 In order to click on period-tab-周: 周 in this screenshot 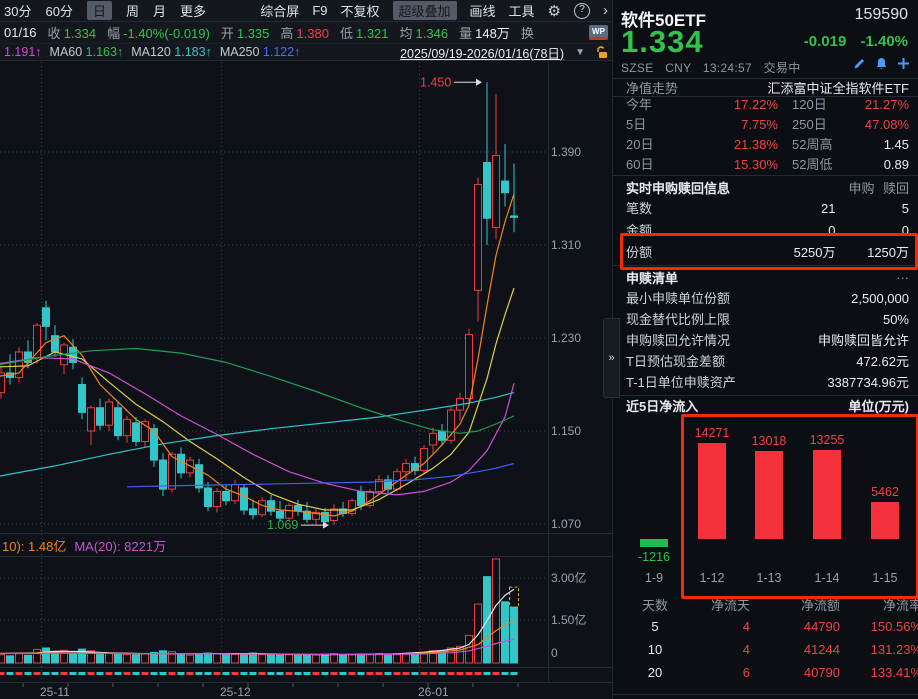, I will do `click(132, 11)`.